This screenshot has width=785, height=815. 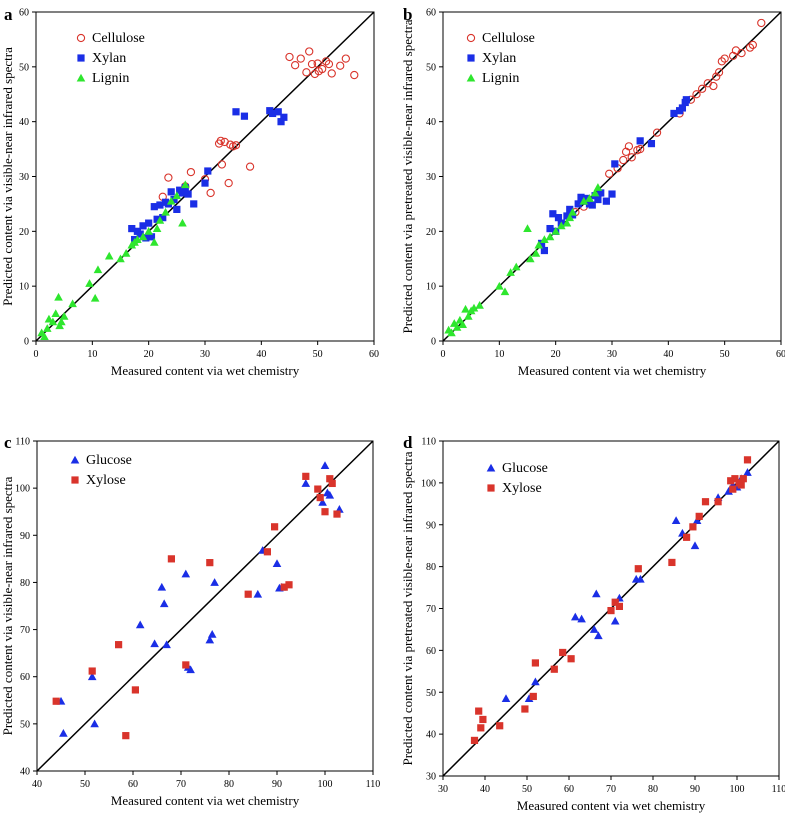 I want to click on legend-label-lignin: Lignin, so click(x=110, y=78).